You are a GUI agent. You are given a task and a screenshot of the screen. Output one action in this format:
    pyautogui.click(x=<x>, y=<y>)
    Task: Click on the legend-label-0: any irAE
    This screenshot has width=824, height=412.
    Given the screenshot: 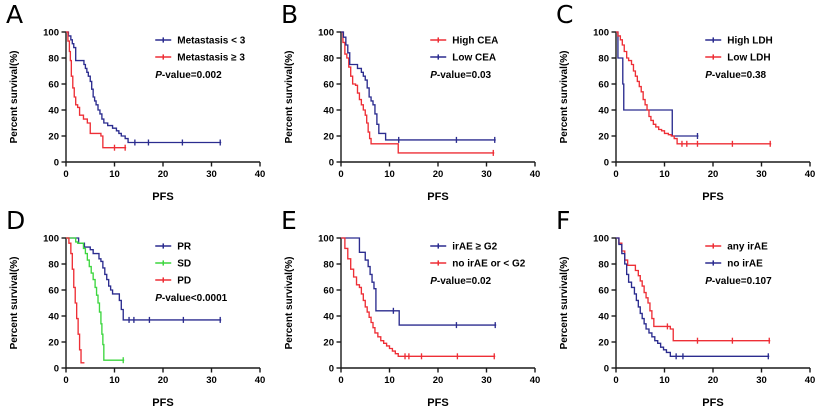 What is the action you would take?
    pyautogui.click(x=747, y=247)
    